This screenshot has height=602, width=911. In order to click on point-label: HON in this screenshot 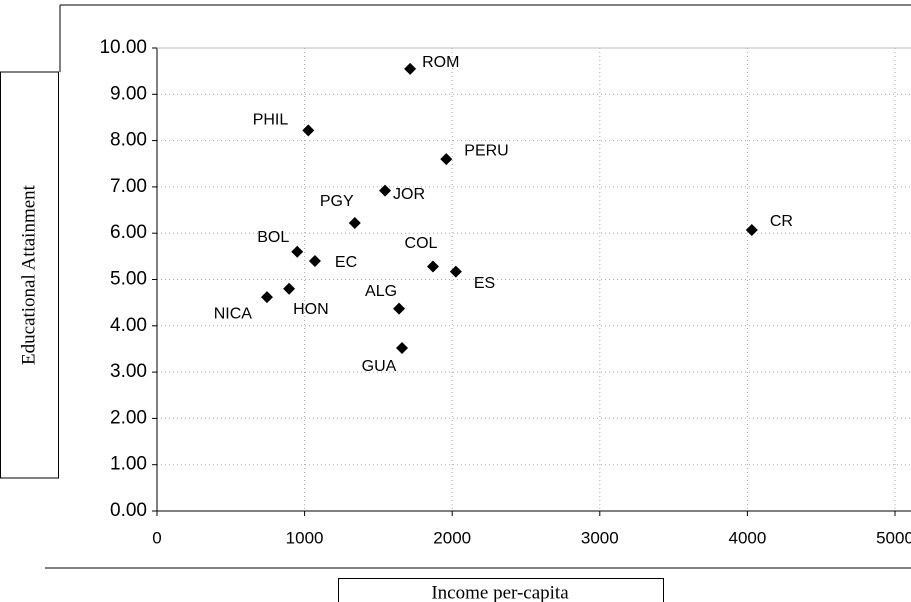, I will do `click(311, 309)`.